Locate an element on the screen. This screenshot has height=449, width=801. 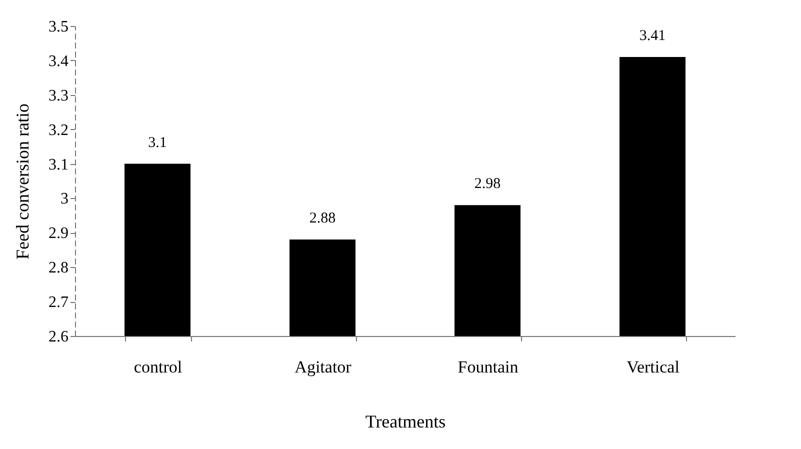
y-tick-label: 2.6 is located at coordinates (58, 337).